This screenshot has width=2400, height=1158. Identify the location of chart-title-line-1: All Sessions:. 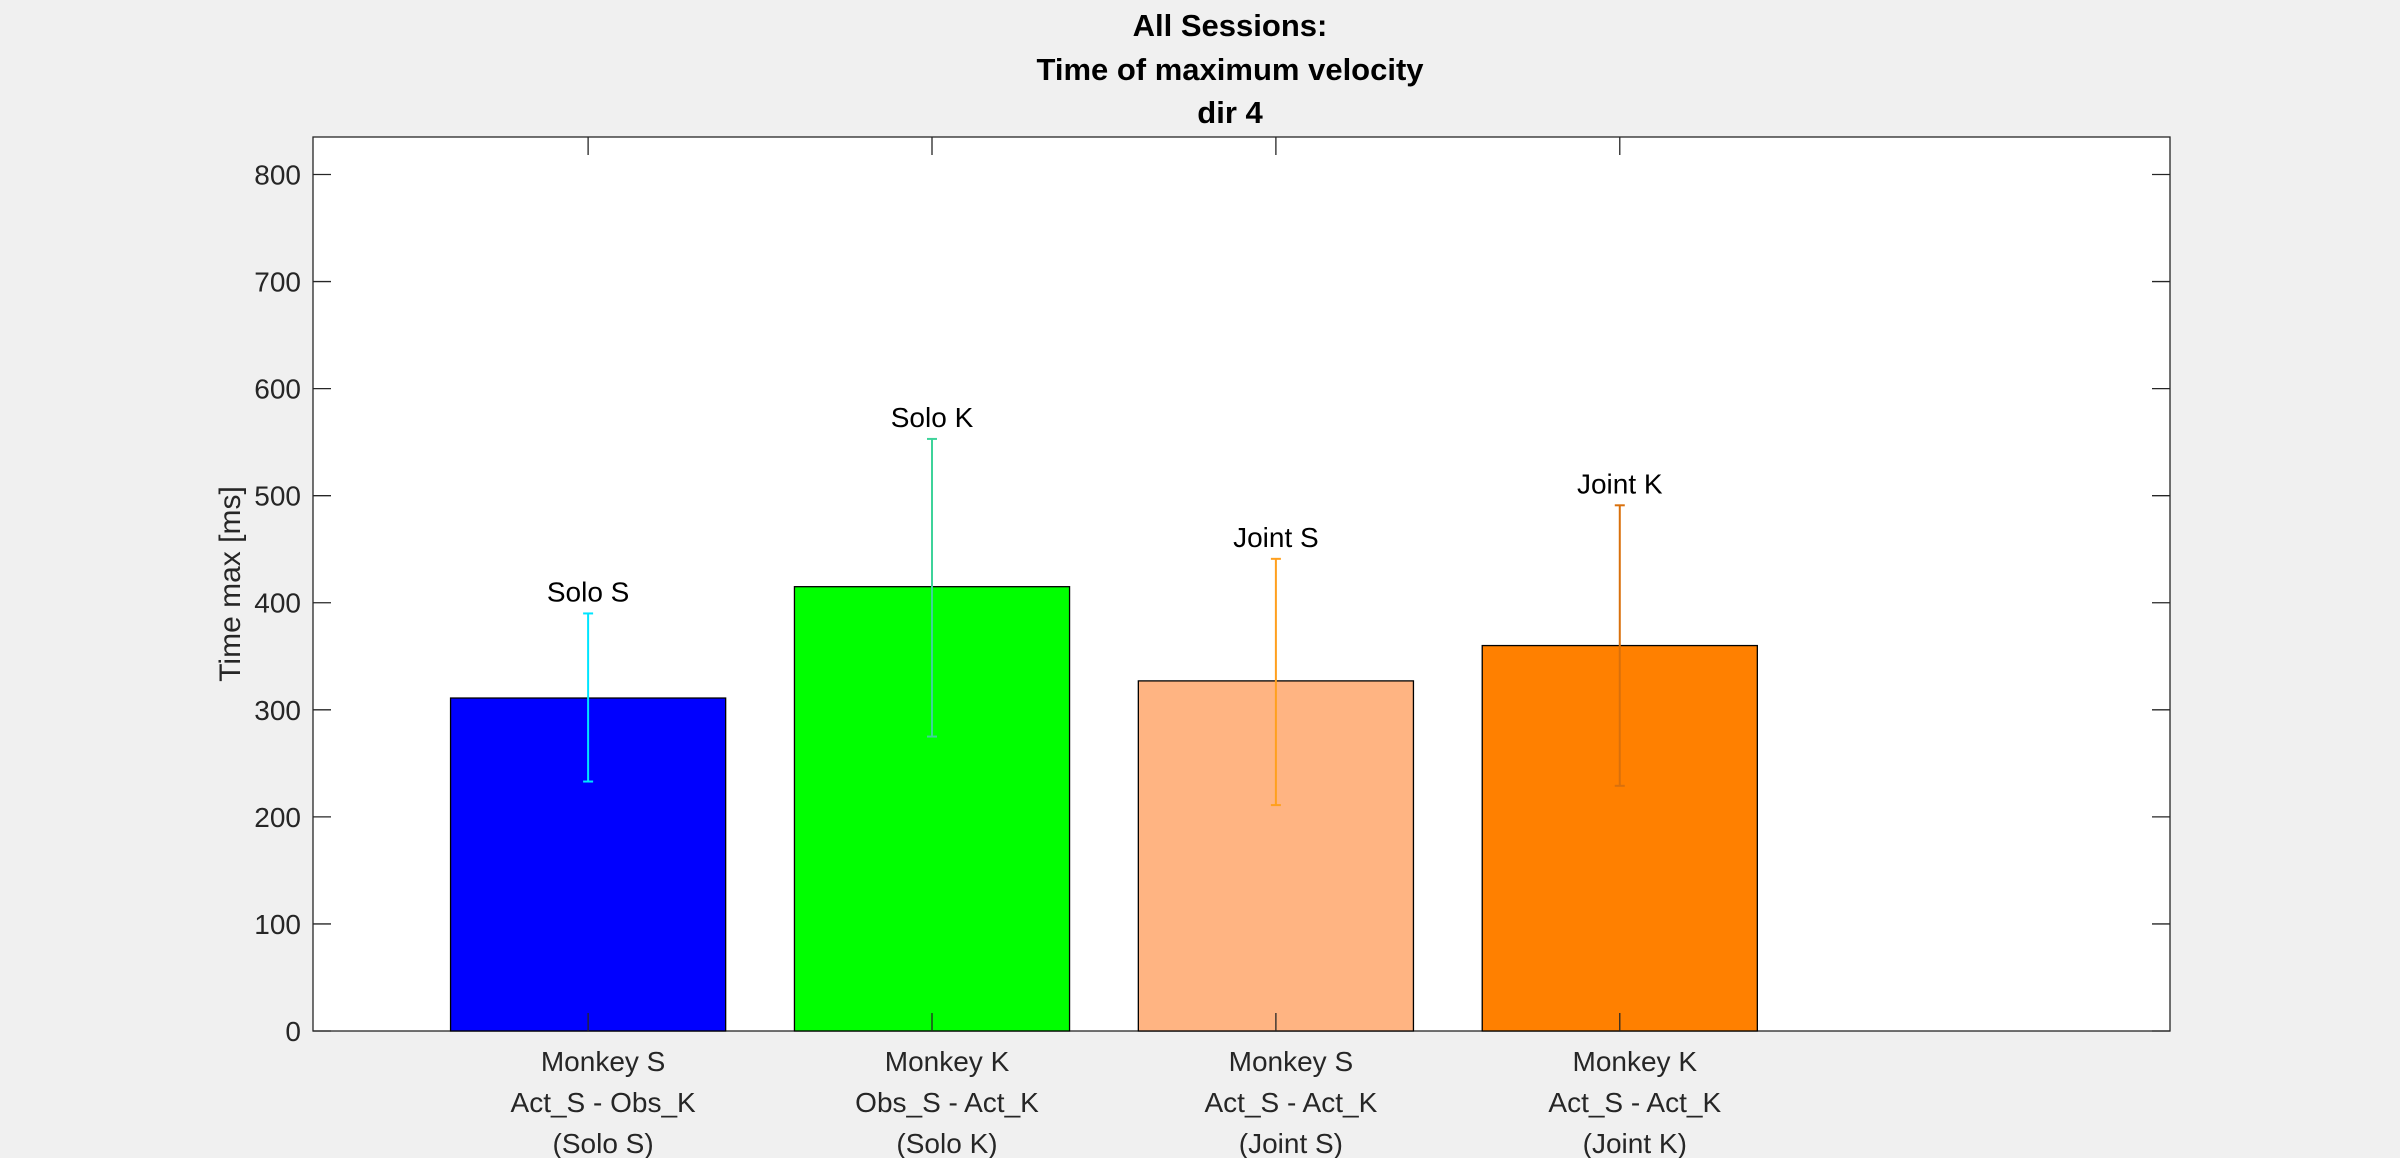
(1230, 25).